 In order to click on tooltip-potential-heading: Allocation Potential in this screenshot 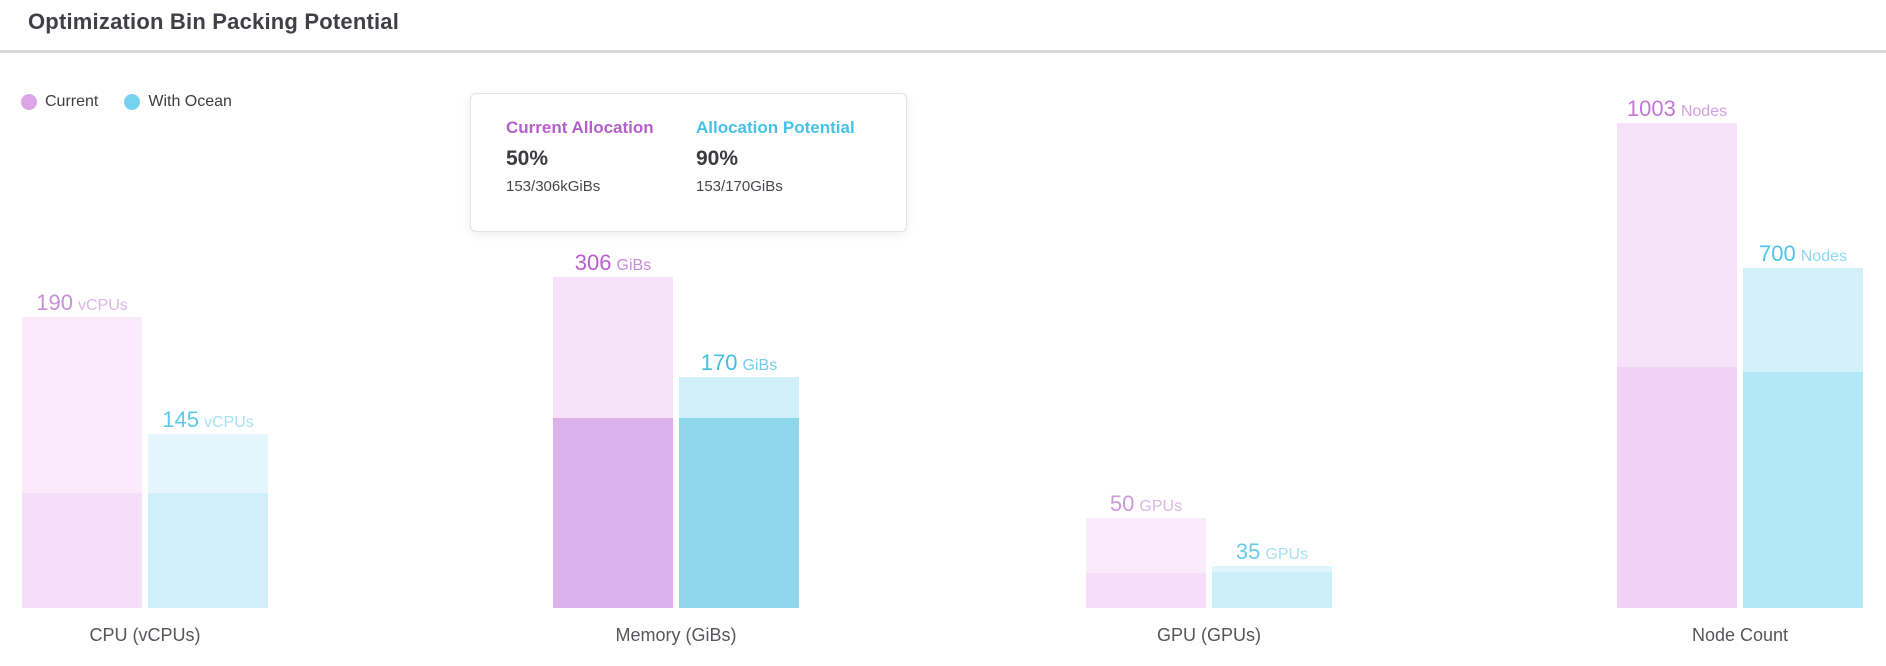, I will do `click(775, 127)`.